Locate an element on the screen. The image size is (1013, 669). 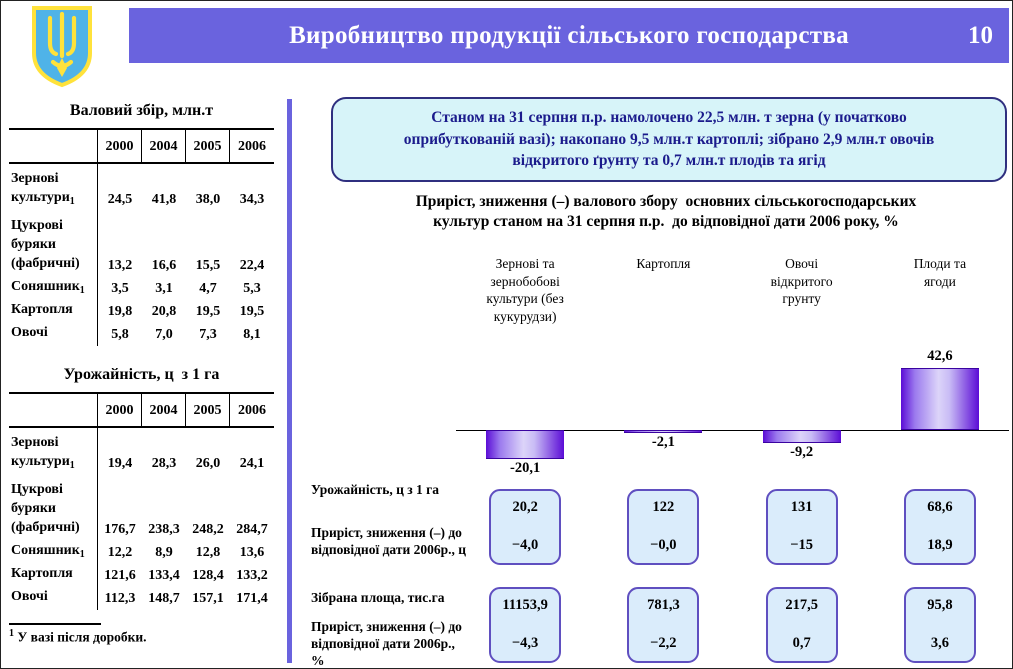
table1-col-2000: 2000 is located at coordinates (120, 146).